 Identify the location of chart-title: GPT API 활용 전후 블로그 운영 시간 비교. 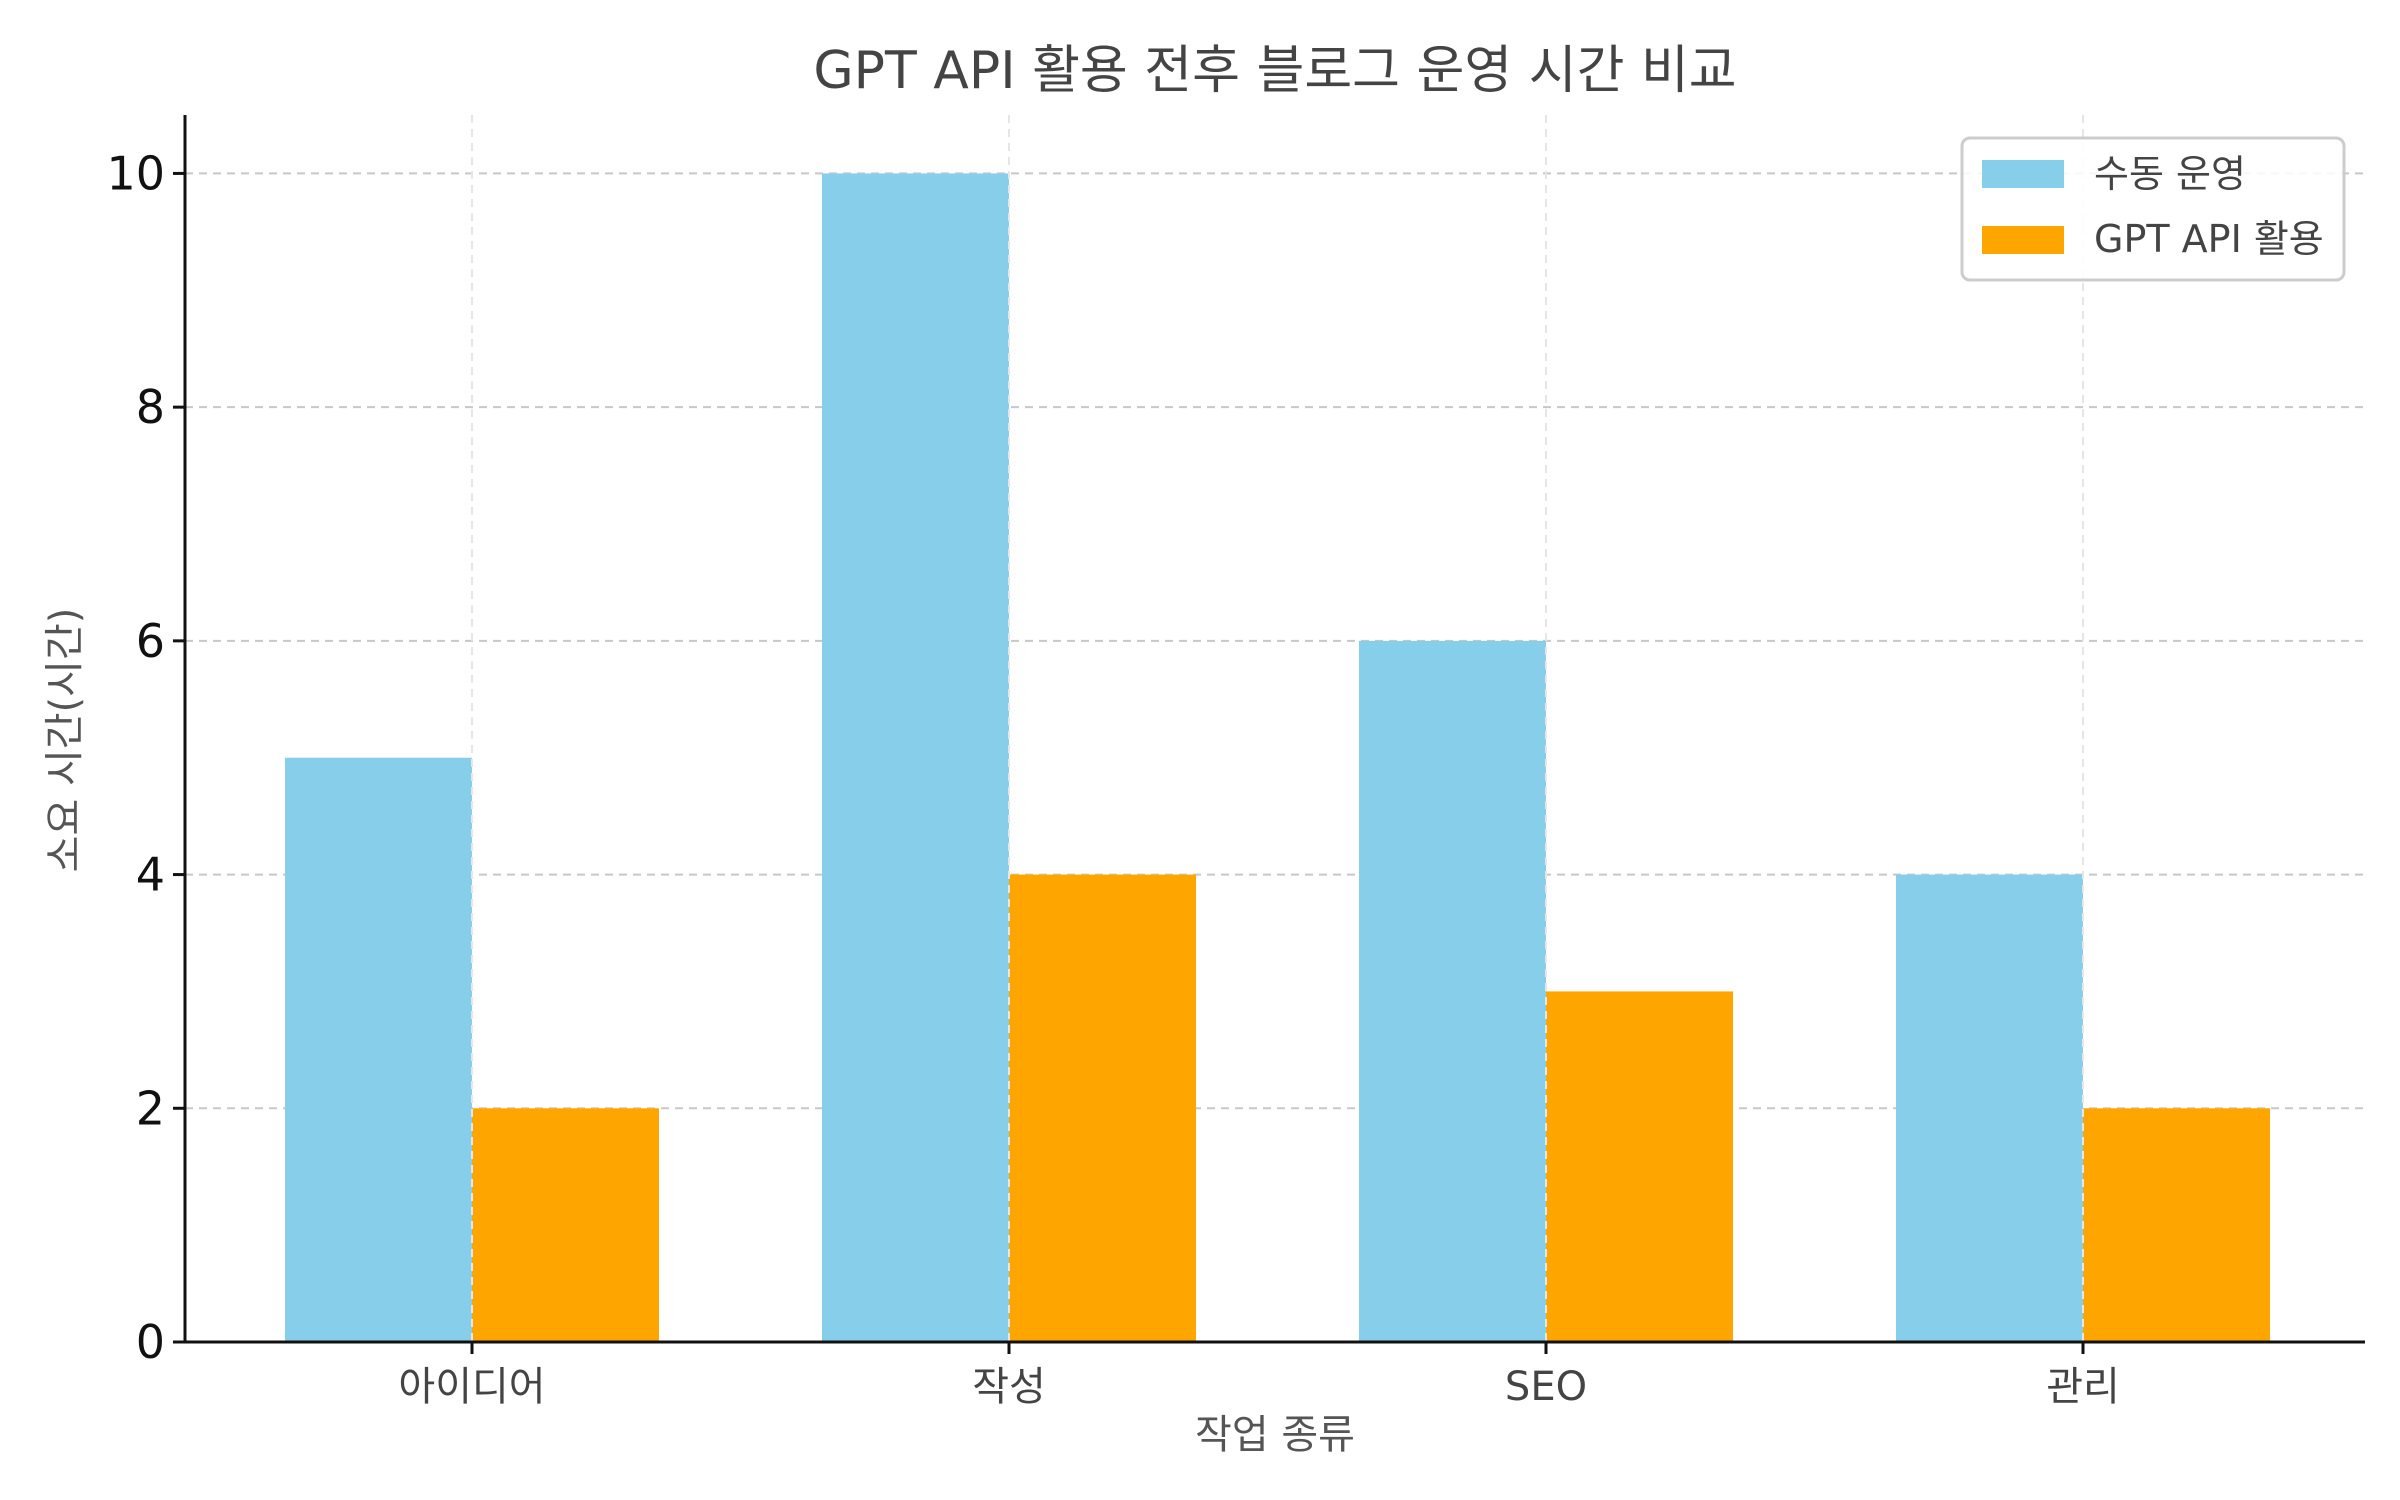
(1274, 71).